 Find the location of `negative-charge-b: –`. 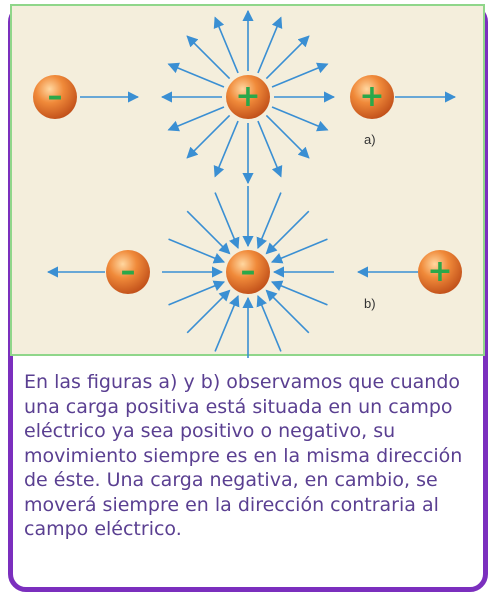

negative-charge-b: – is located at coordinates (128, 272).